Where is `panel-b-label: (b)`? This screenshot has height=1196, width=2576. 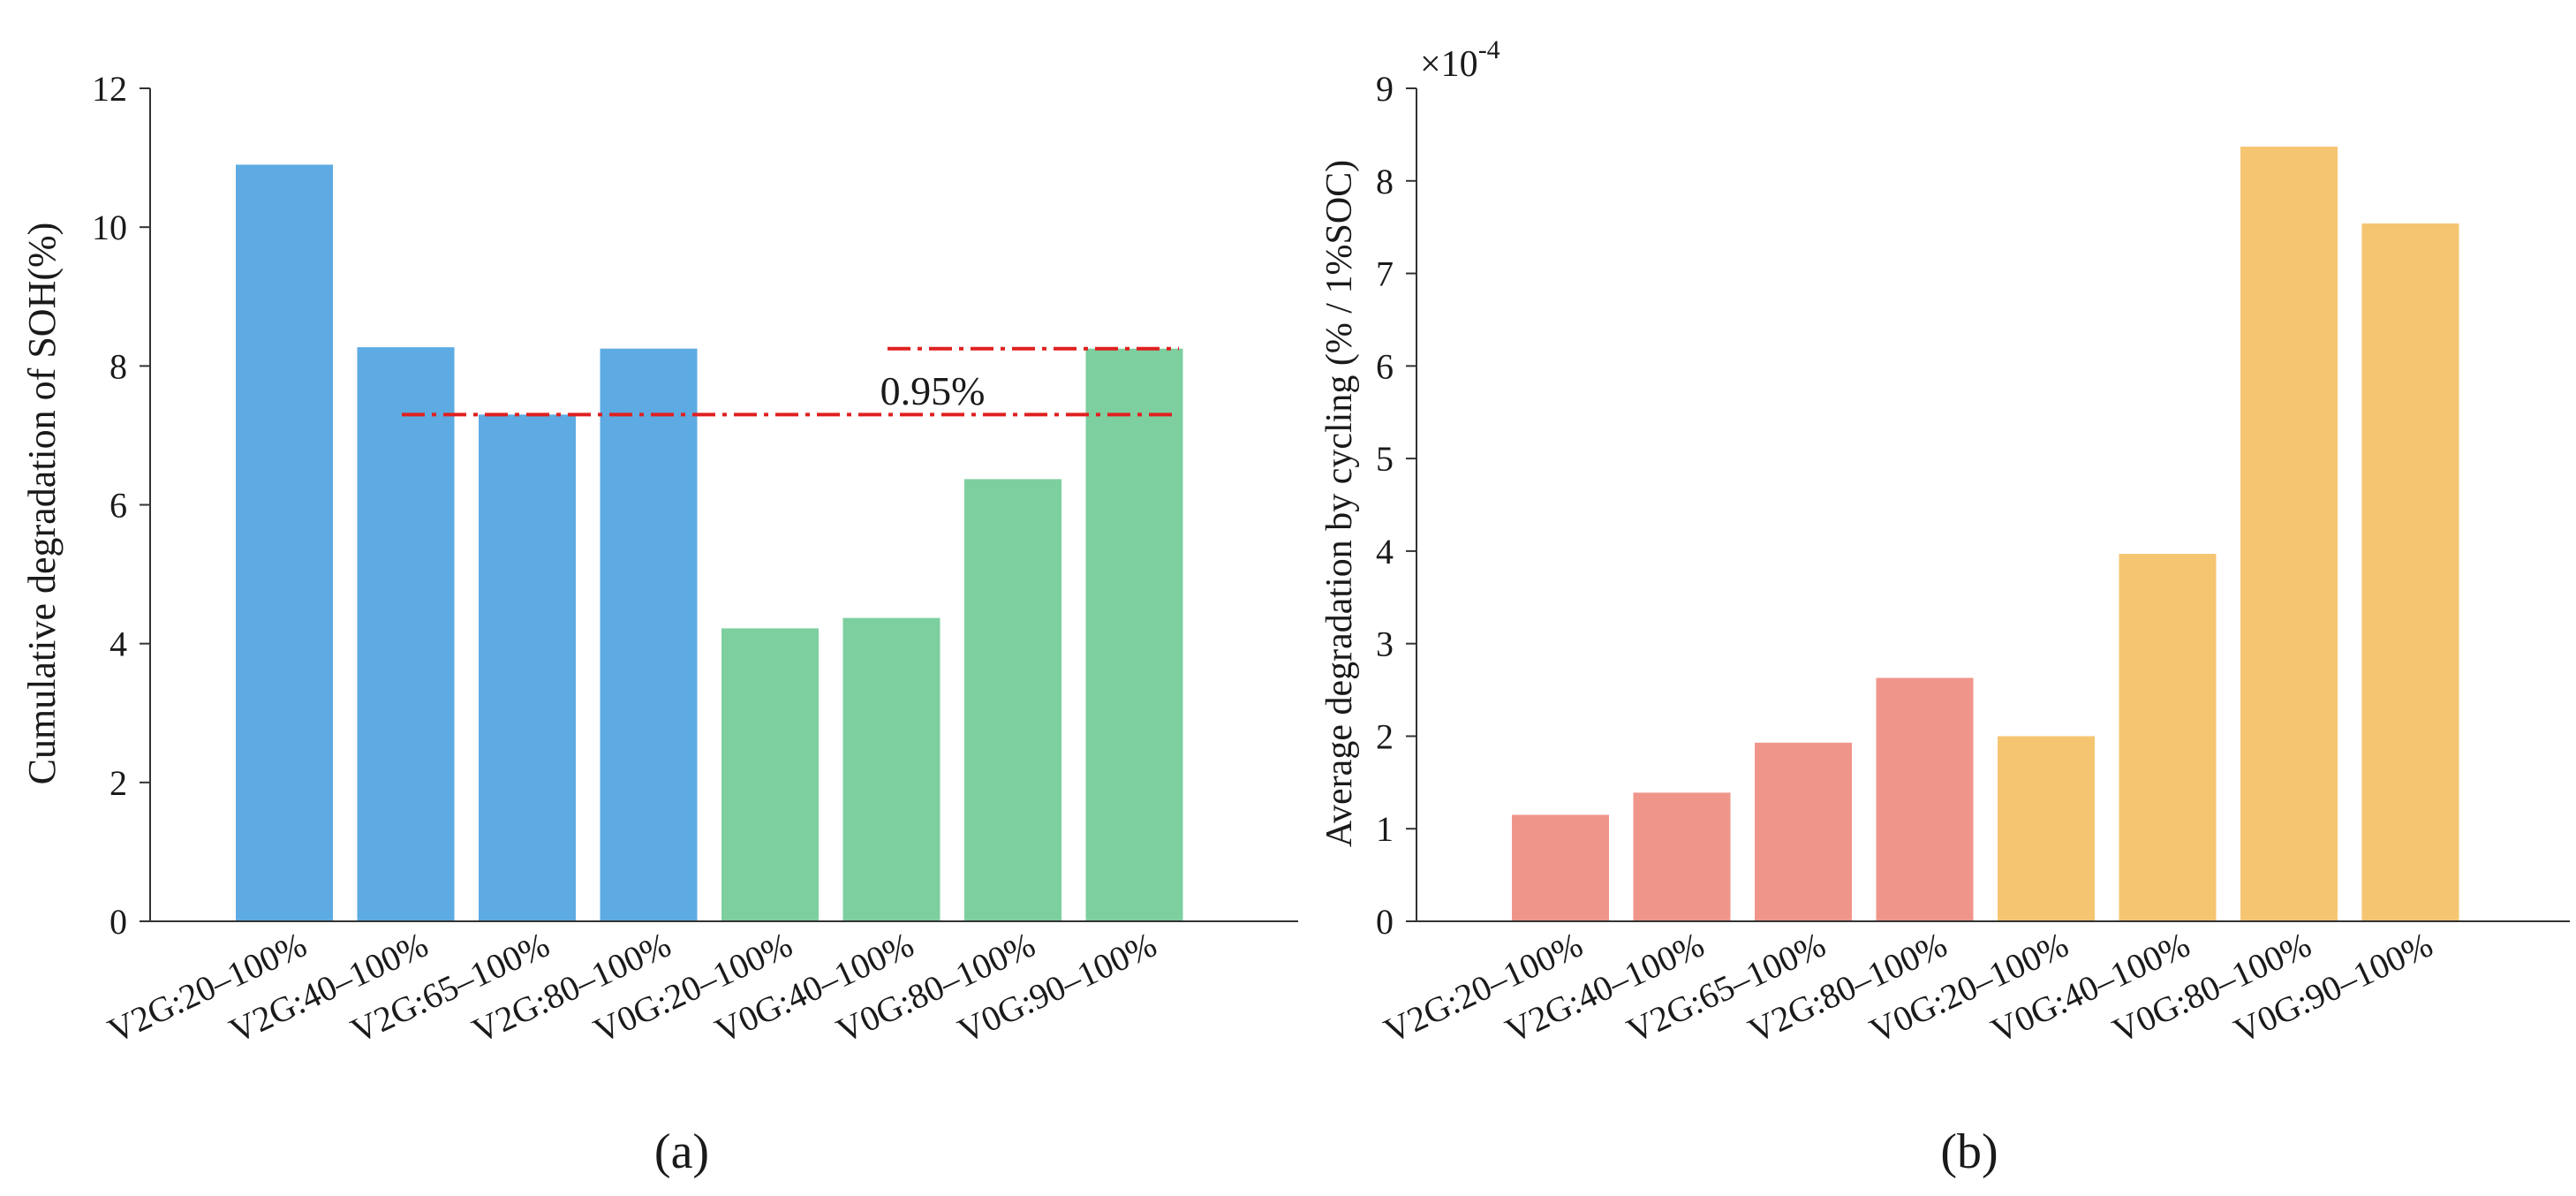 panel-b-label: (b) is located at coordinates (1969, 1151).